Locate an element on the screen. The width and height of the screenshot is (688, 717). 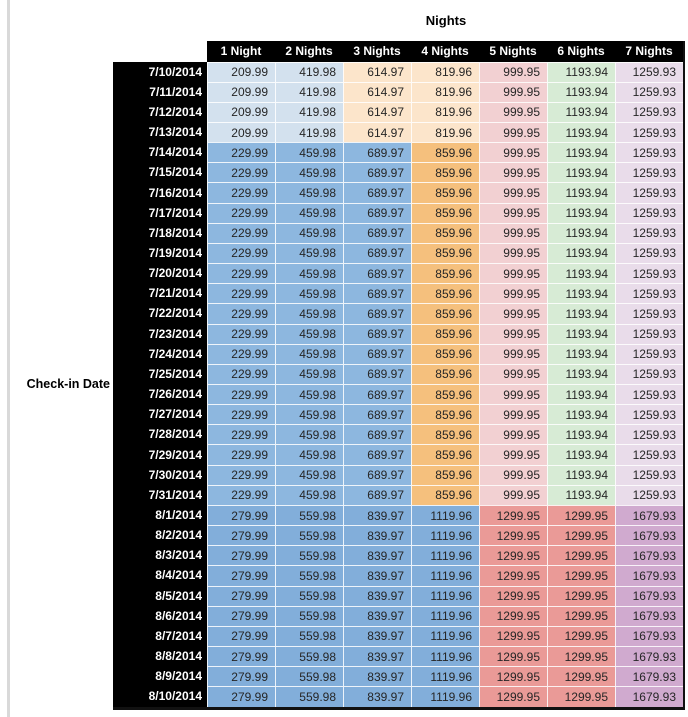
column-header-7-nights: 7 Nights is located at coordinates (649, 51).